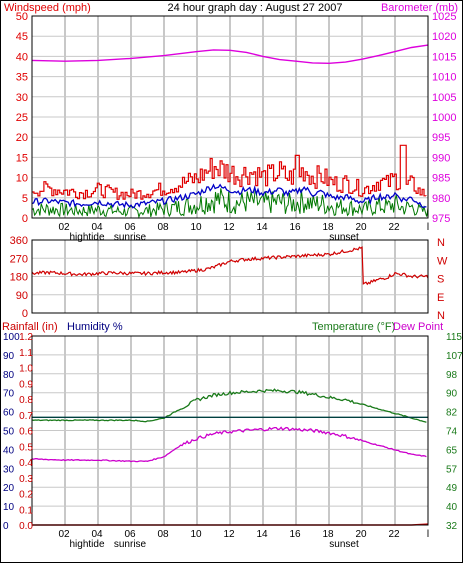 The width and height of the screenshot is (463, 563). I want to click on dewpoint-axis-label: Dew Point, so click(418, 327).